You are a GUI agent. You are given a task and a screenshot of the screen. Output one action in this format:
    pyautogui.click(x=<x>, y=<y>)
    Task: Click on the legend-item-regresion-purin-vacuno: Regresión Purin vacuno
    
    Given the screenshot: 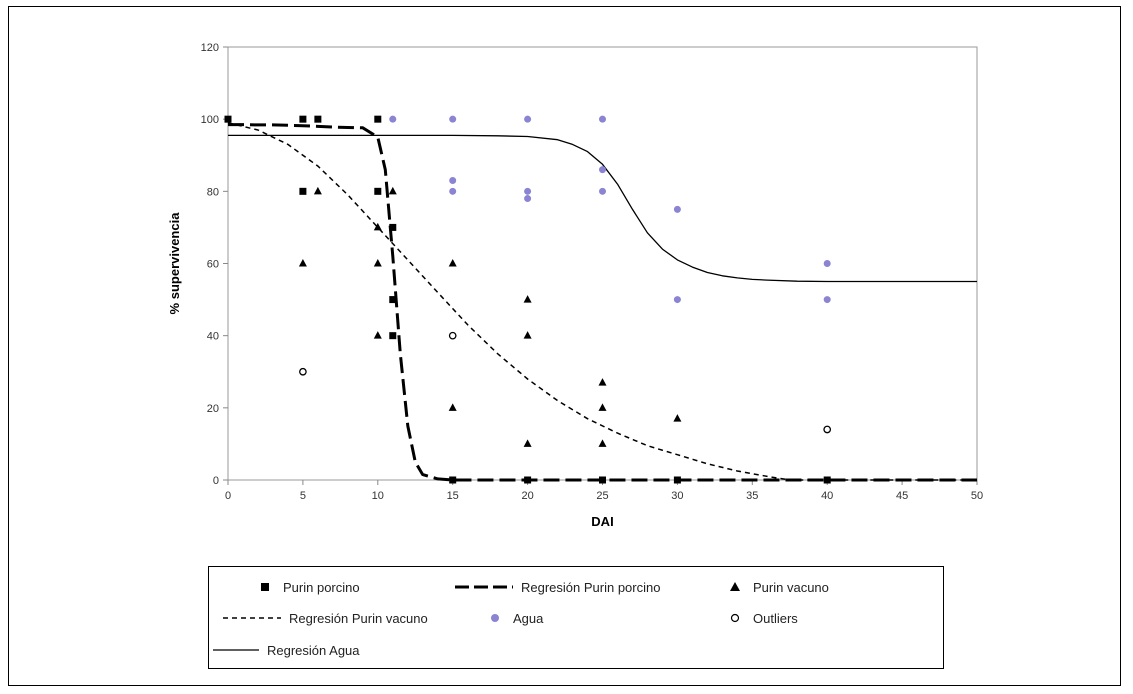 What is the action you would take?
    pyautogui.click(x=325, y=618)
    